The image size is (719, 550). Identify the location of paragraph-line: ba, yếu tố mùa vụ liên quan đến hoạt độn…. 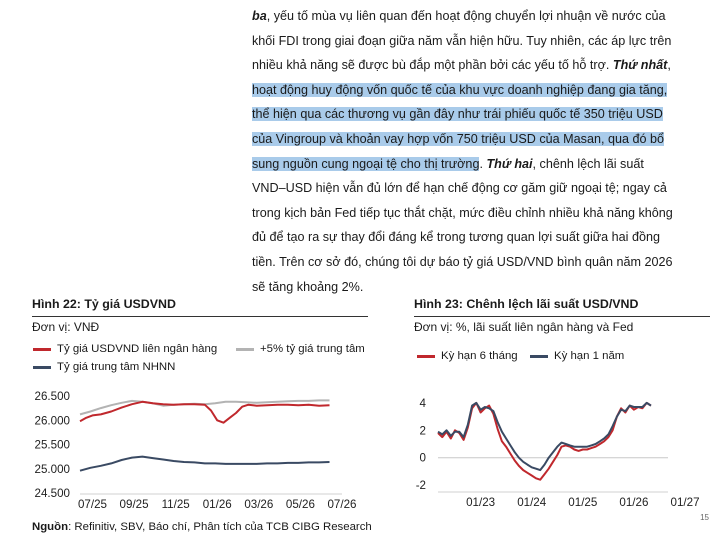
(480, 16).